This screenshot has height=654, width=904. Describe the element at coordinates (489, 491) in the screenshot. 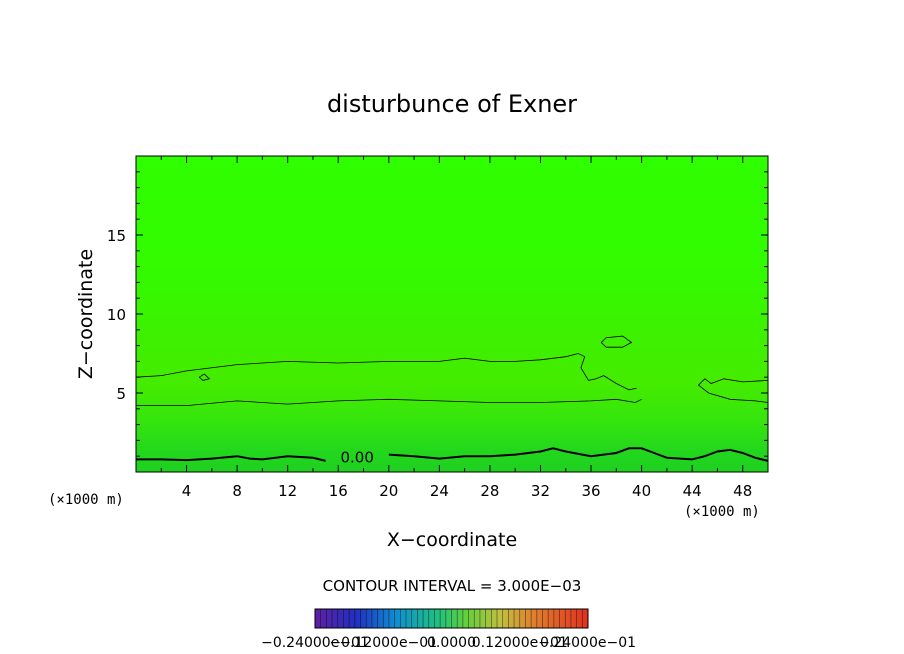

I see `x-tick-label: 28` at that location.